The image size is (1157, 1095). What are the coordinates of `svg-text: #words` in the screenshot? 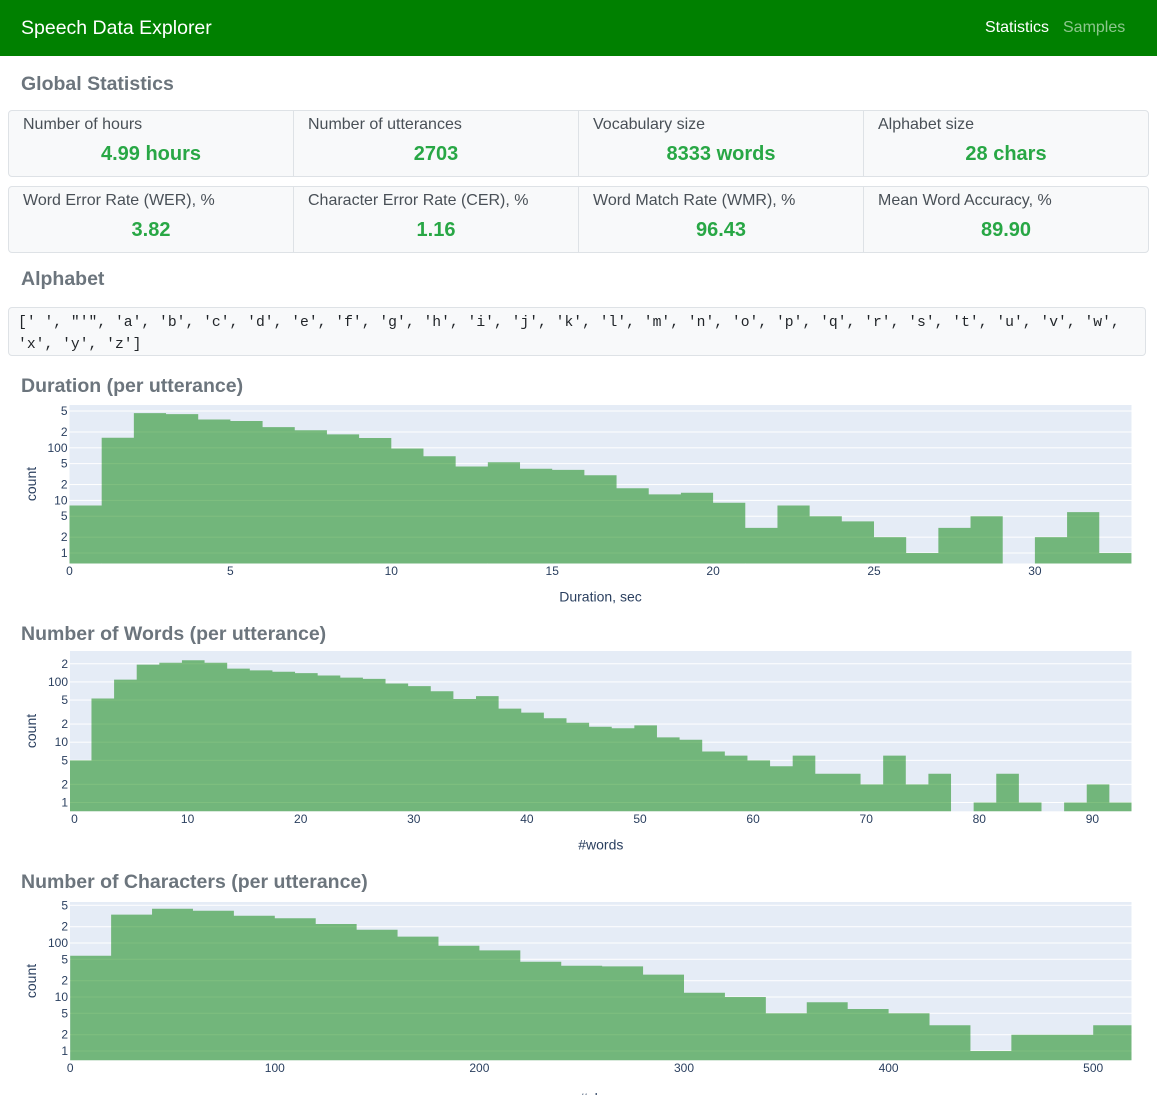 It's located at (600, 845).